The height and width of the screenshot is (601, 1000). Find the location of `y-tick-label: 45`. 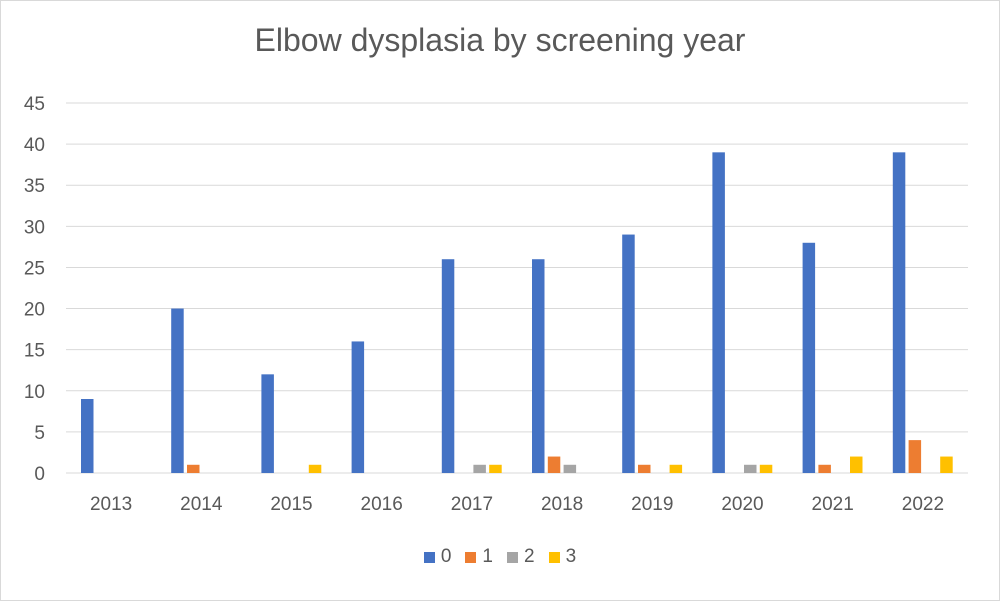

y-tick-label: 45 is located at coordinates (34, 104).